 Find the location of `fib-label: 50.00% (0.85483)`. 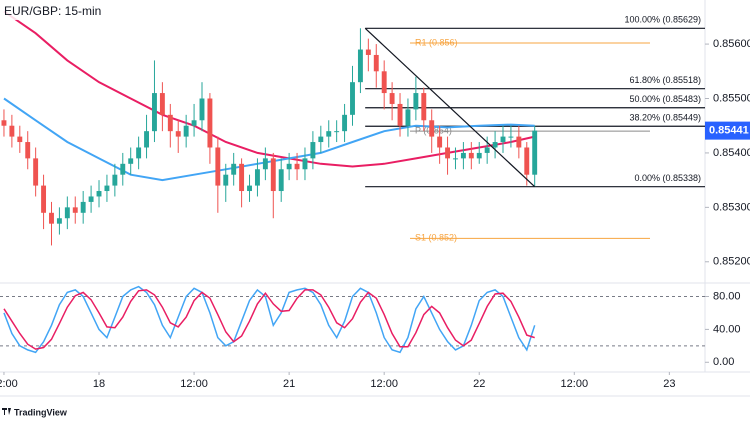

fib-label: 50.00% (0.85483) is located at coordinates (665, 99).